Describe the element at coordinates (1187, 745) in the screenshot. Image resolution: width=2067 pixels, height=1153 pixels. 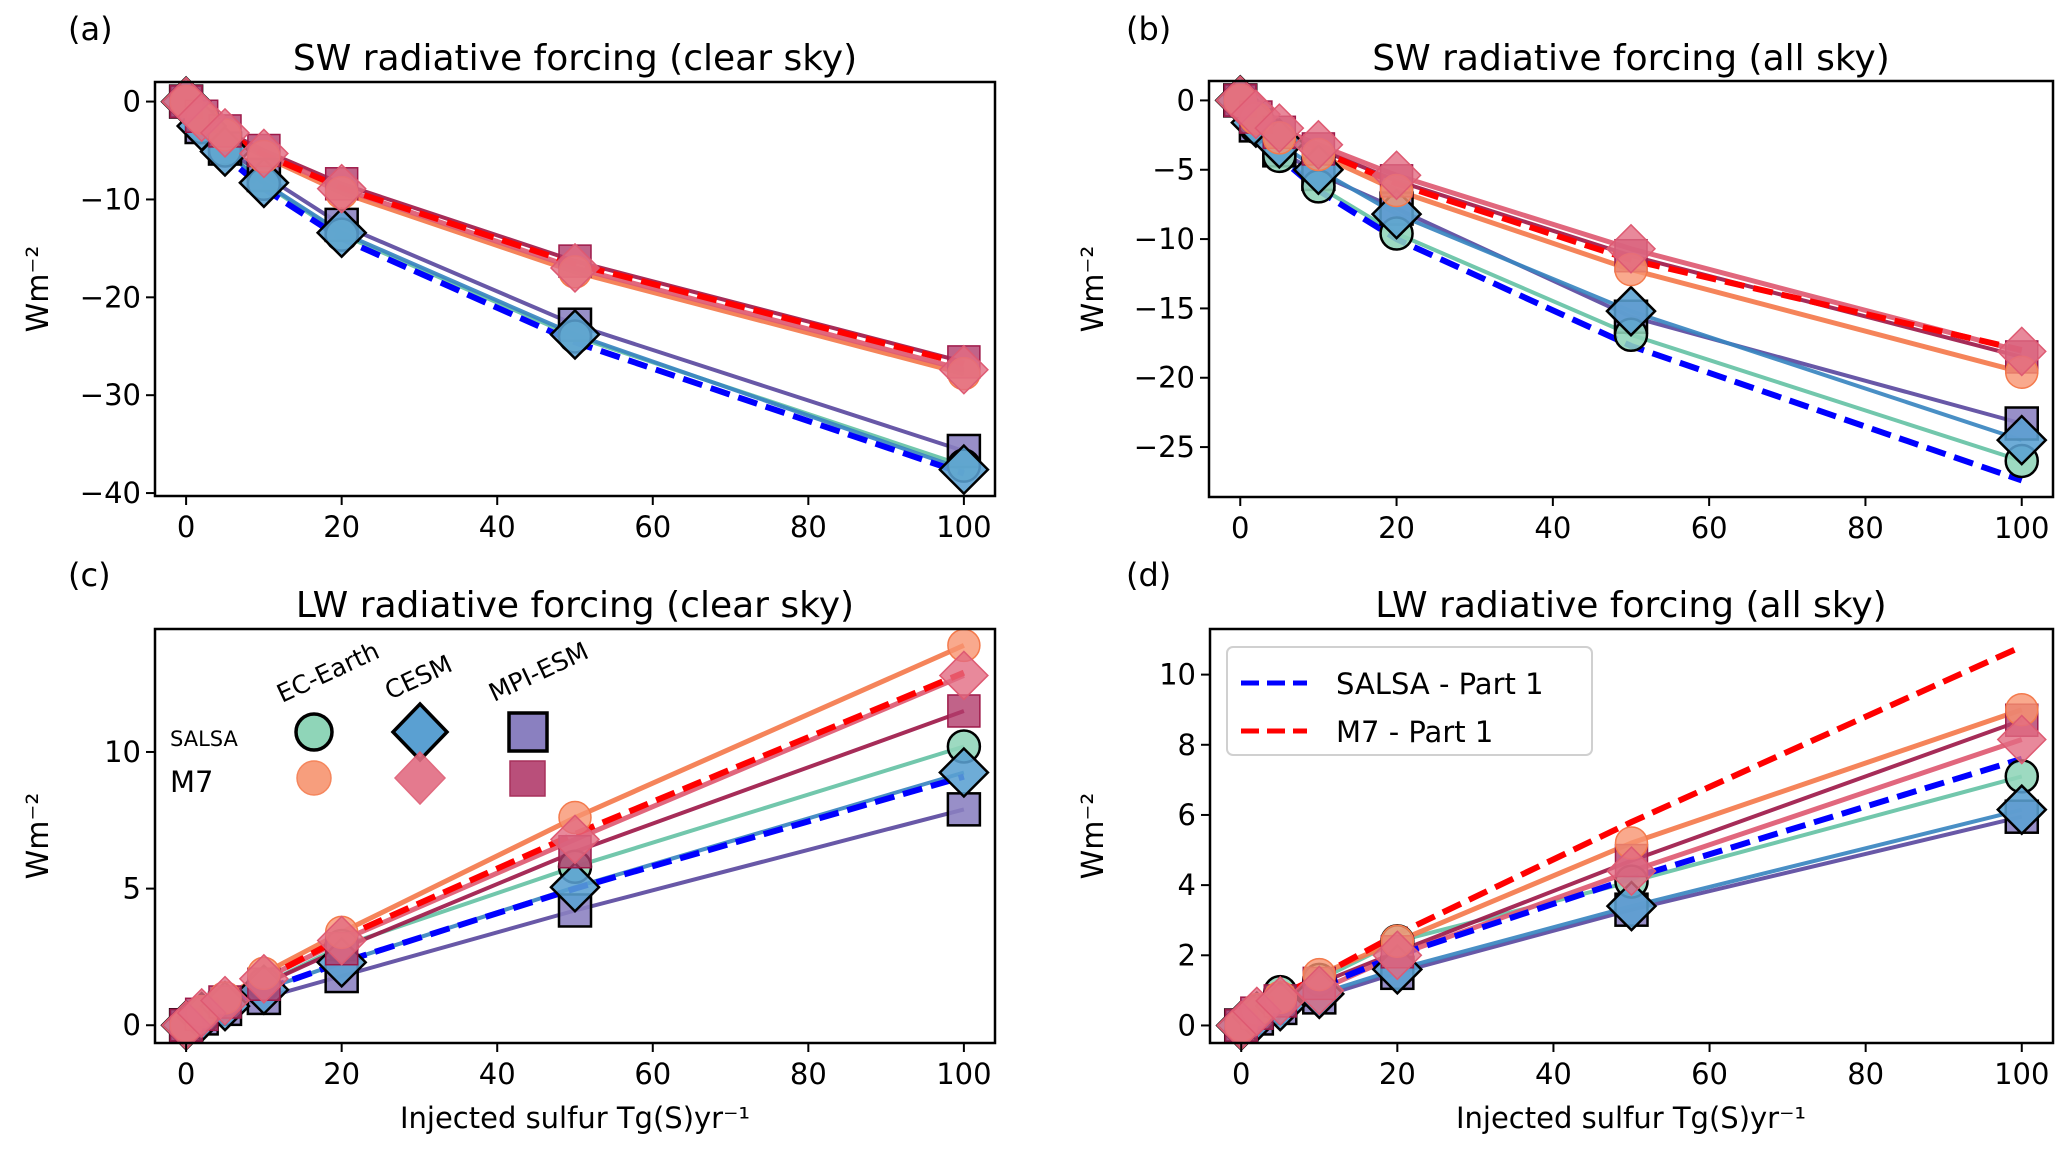
I see `y-tick-label: 8` at that location.